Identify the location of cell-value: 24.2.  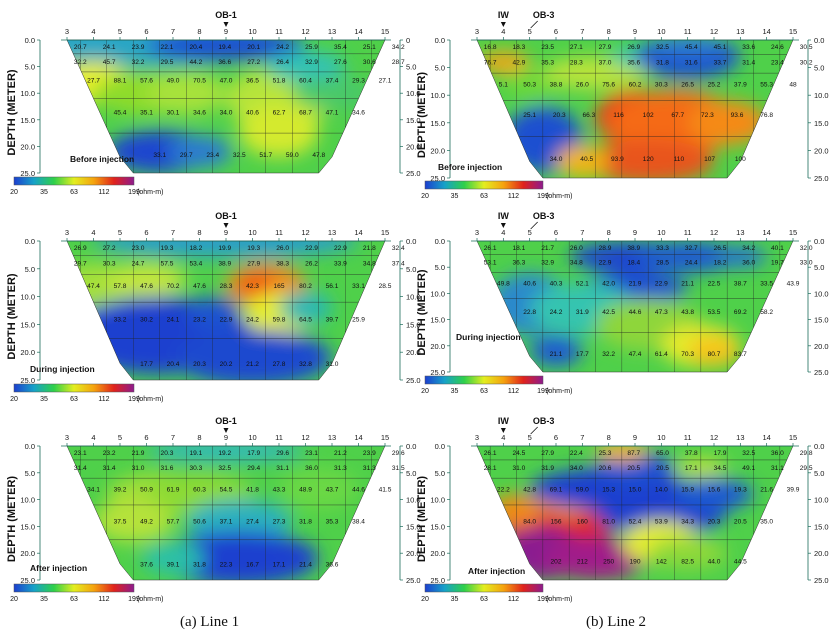
(282, 47).